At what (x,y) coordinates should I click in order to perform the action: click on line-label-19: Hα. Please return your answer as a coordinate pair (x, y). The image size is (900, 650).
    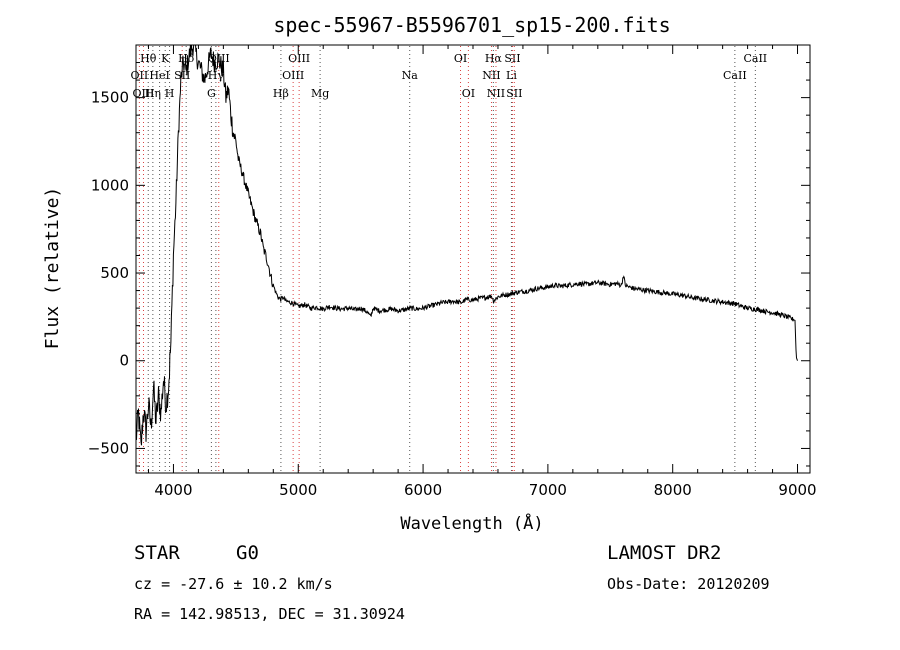
    Looking at the image, I should click on (494, 58).